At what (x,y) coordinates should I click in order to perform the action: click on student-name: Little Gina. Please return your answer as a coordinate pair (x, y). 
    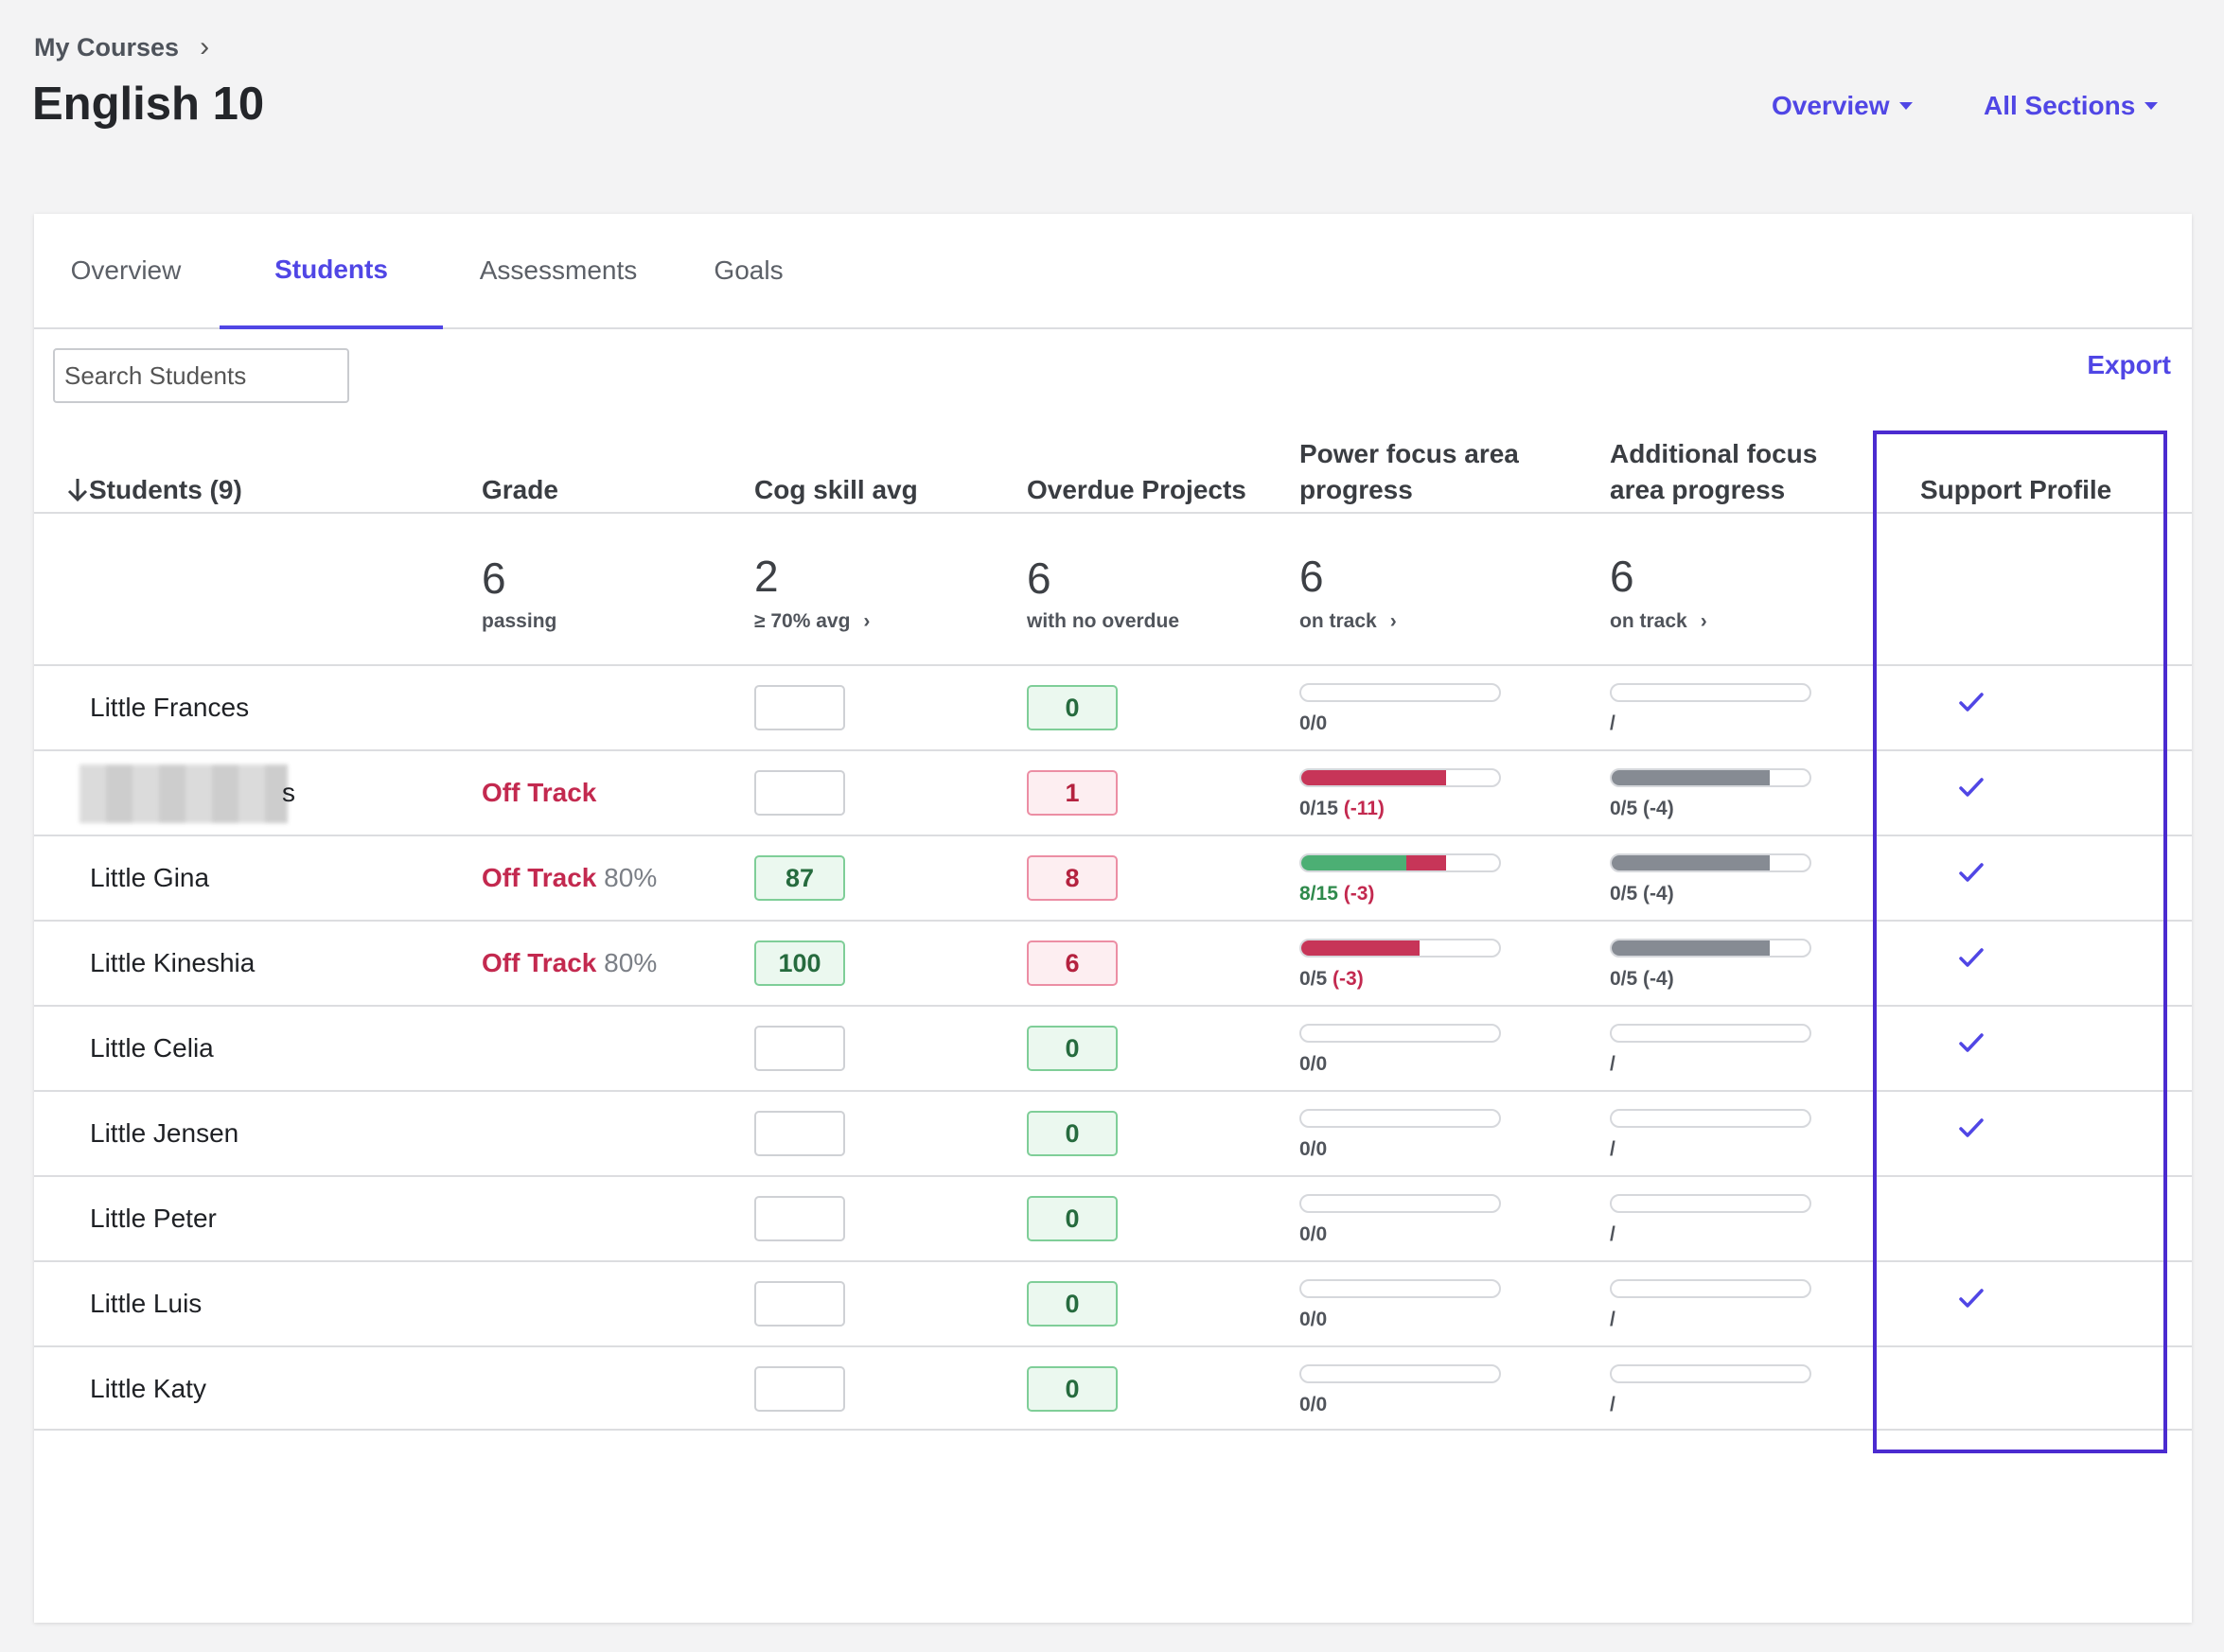
    Looking at the image, I should click on (150, 877).